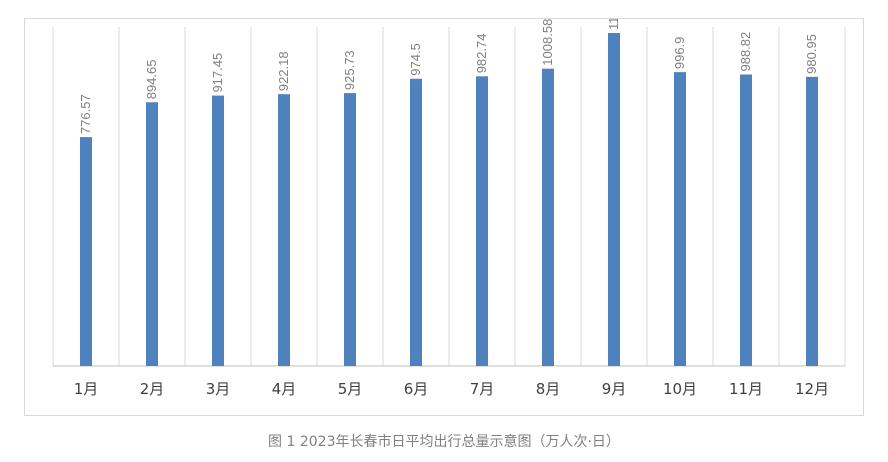 This screenshot has width=888, height=462. What do you see at coordinates (284, 389) in the screenshot?
I see `x-tick-label: 4月` at bounding box center [284, 389].